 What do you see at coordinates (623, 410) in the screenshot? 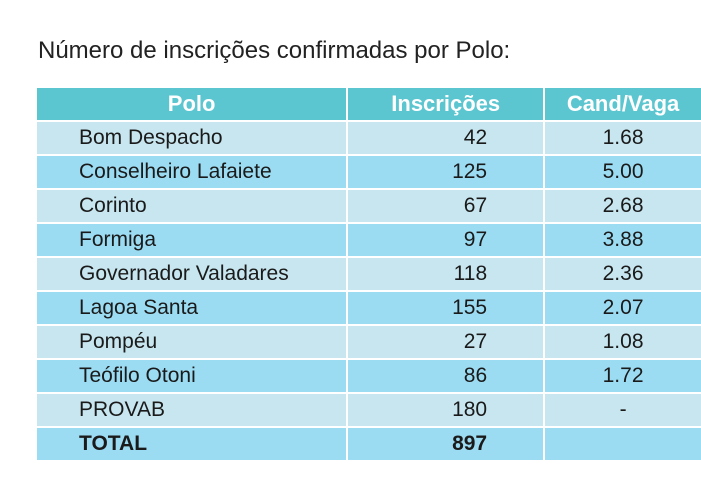
I see `cell-cand-vaga: -` at bounding box center [623, 410].